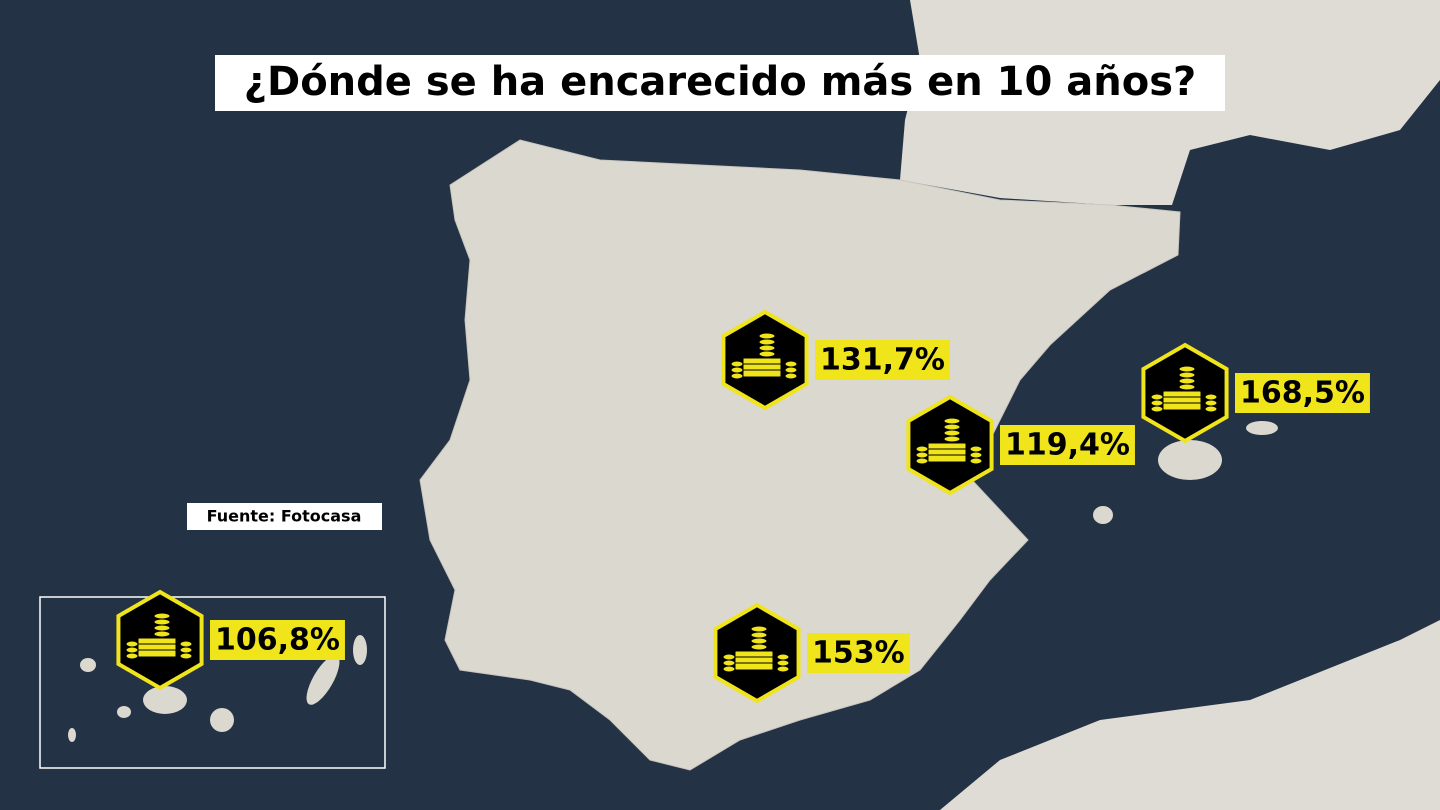 The image size is (1440, 810). I want to click on price-marker: 131,7%, so click(835, 360).